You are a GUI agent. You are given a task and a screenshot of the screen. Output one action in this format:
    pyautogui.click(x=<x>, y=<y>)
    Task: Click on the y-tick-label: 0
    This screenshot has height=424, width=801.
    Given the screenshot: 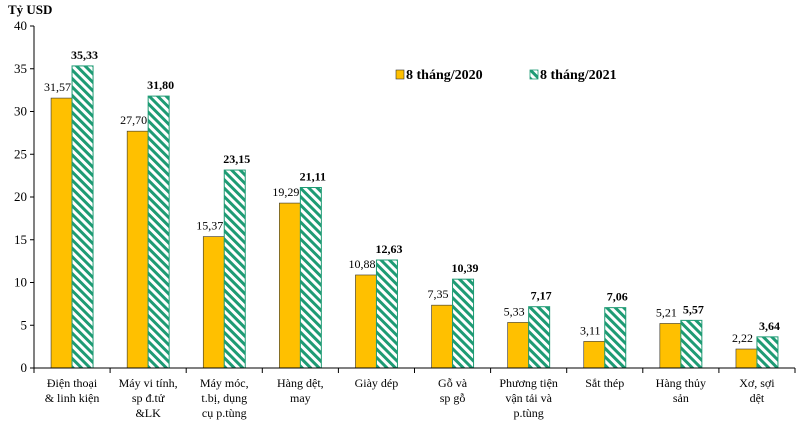 What is the action you would take?
    pyautogui.click(x=24, y=367)
    